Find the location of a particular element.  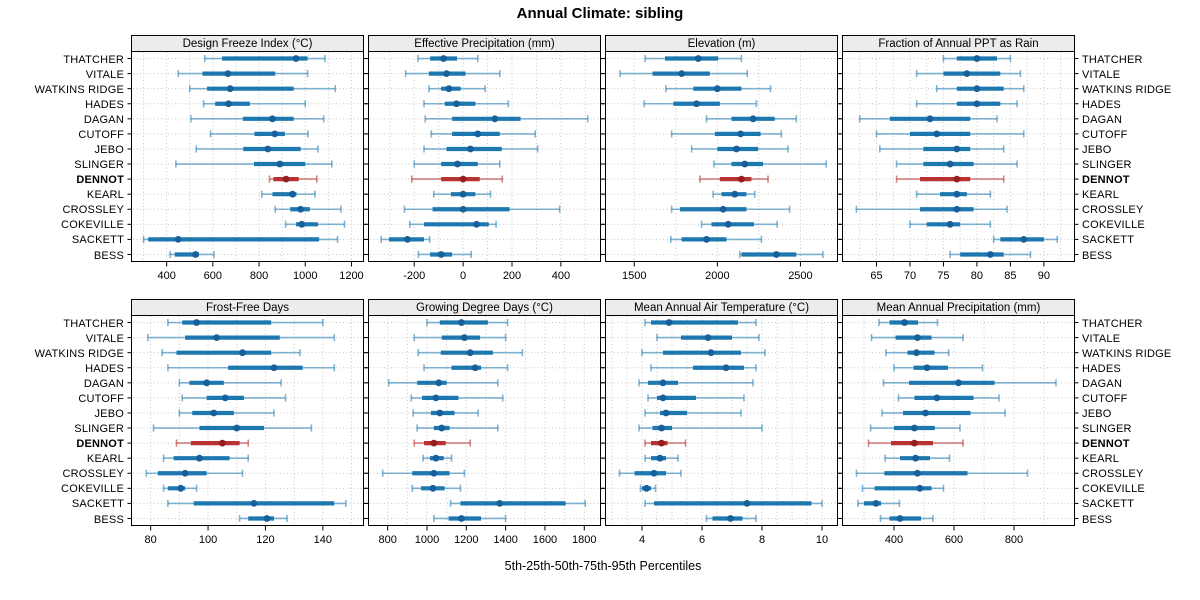

x-tick-label: 600 is located at coordinates (213, 276).